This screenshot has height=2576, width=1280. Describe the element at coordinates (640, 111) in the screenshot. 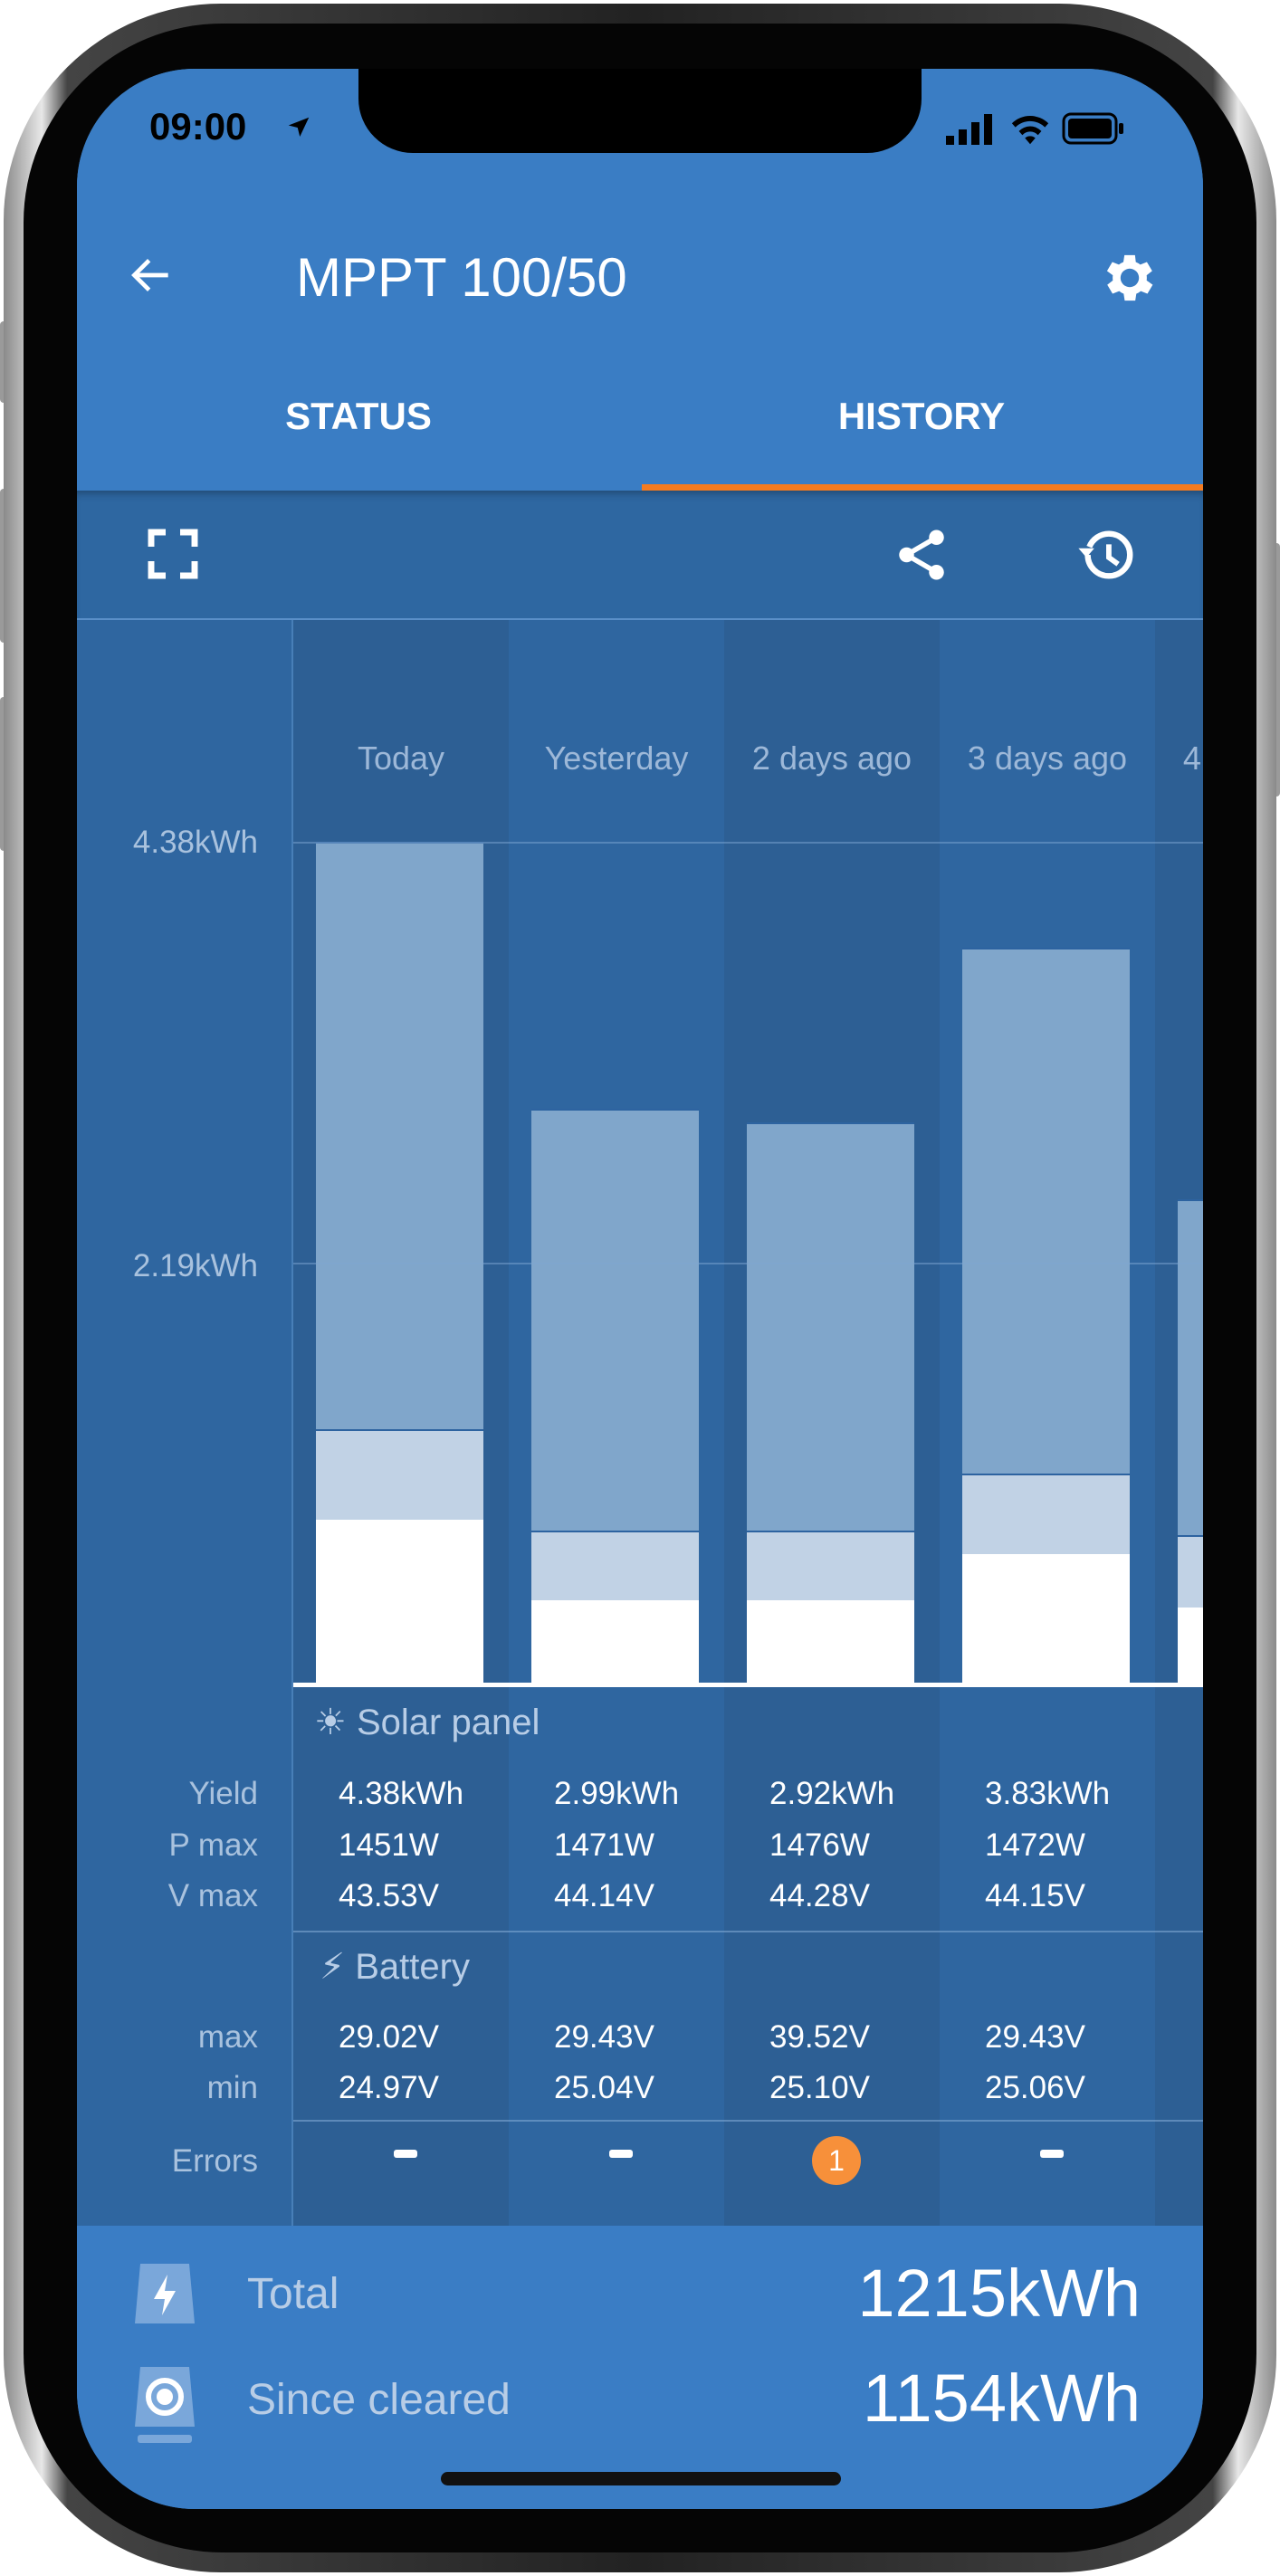

I see `notch` at that location.